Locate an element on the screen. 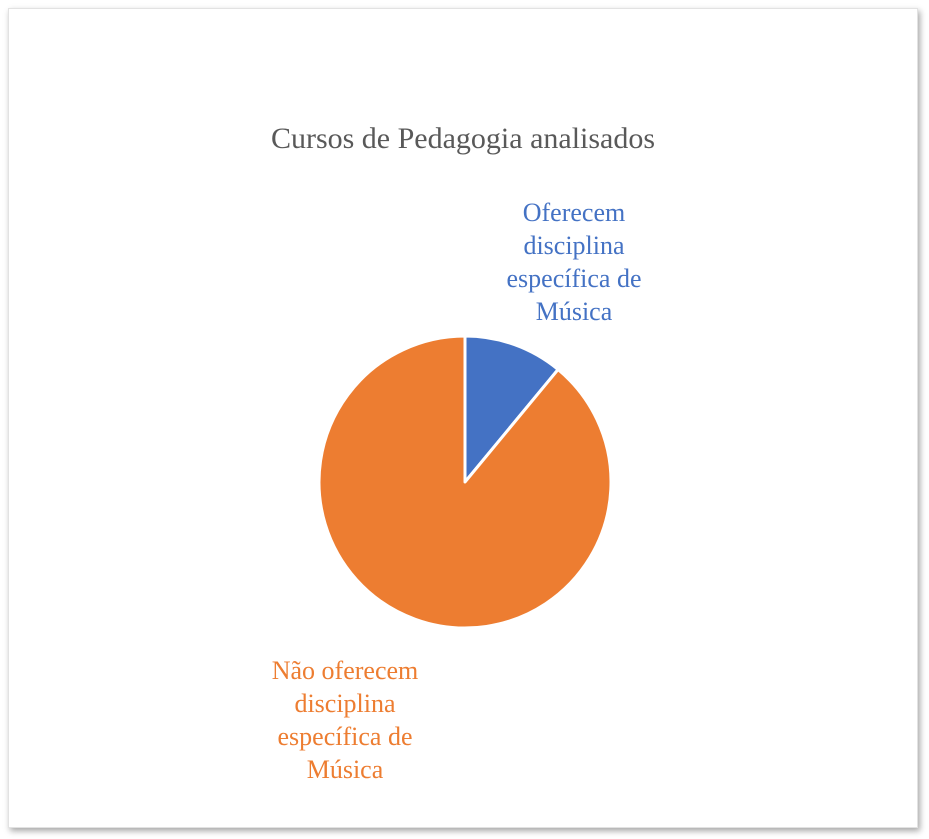  slice-label-oferecem: Oferecem disciplina específica de Música is located at coordinates (574, 262).